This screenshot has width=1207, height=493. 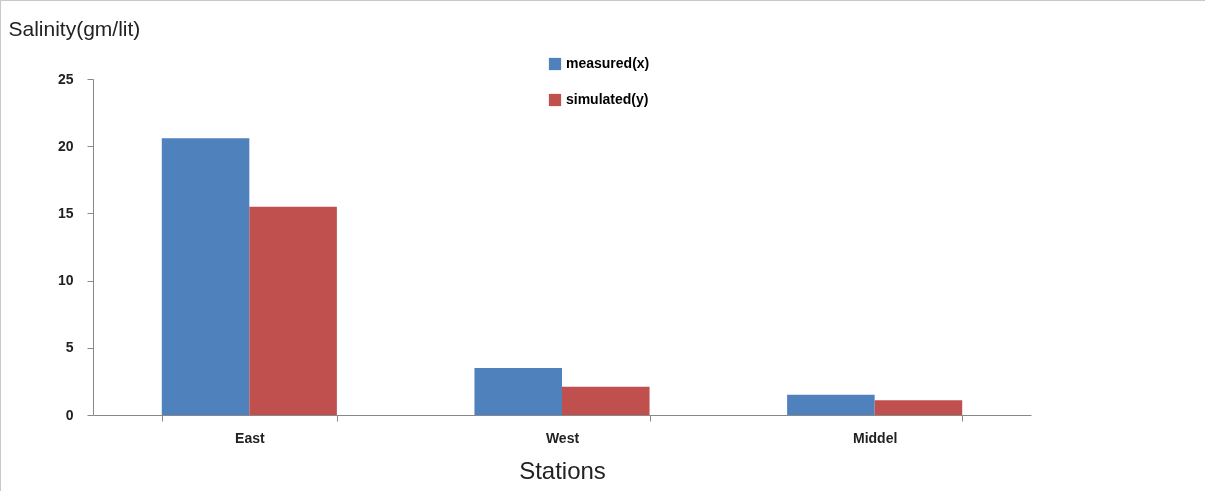 What do you see at coordinates (875, 437) in the screenshot?
I see `x-tick-label: Middel` at bounding box center [875, 437].